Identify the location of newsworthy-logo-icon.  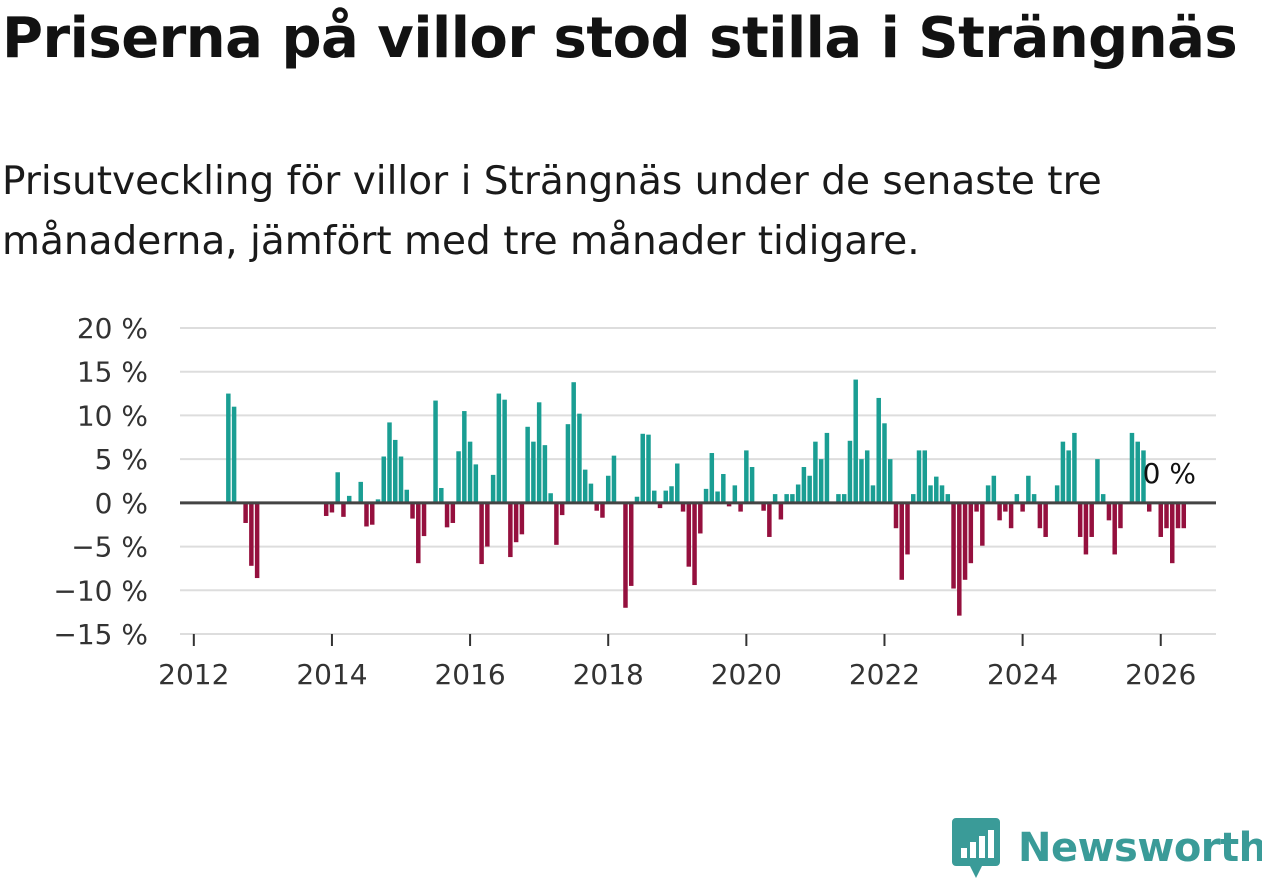
(976, 848).